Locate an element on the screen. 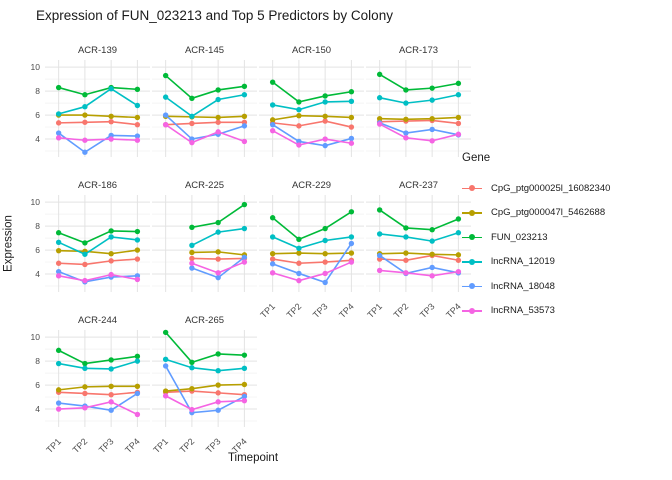 The width and height of the screenshot is (672, 480). legend-title: Gene is located at coordinates (476, 158).